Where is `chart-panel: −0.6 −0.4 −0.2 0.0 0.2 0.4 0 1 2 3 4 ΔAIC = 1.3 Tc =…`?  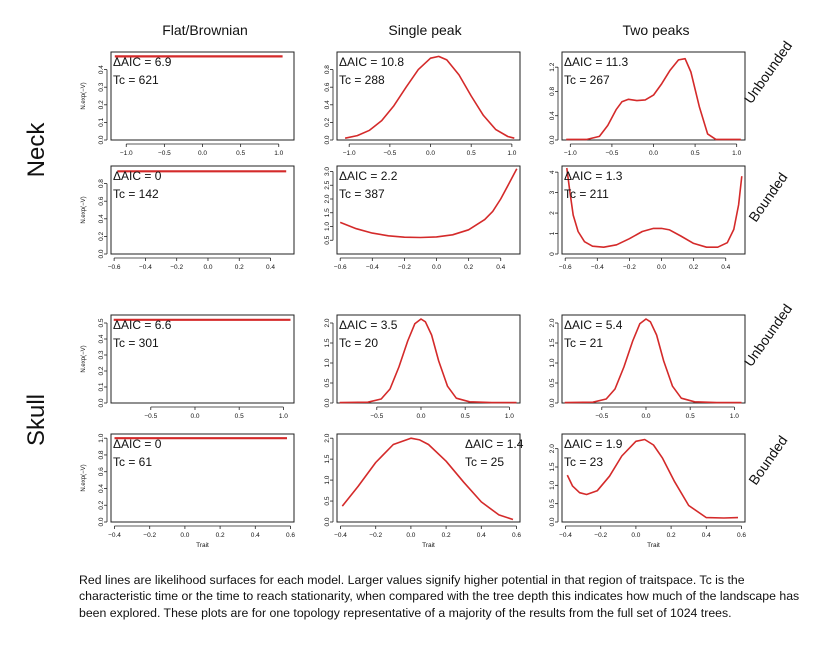
chart-panel: −0.6 −0.4 −0.2 0.0 0.2 0.4 0 1 2 3 4 ΔAIC = 1.3 Tc =… is located at coordinates (647, 218).